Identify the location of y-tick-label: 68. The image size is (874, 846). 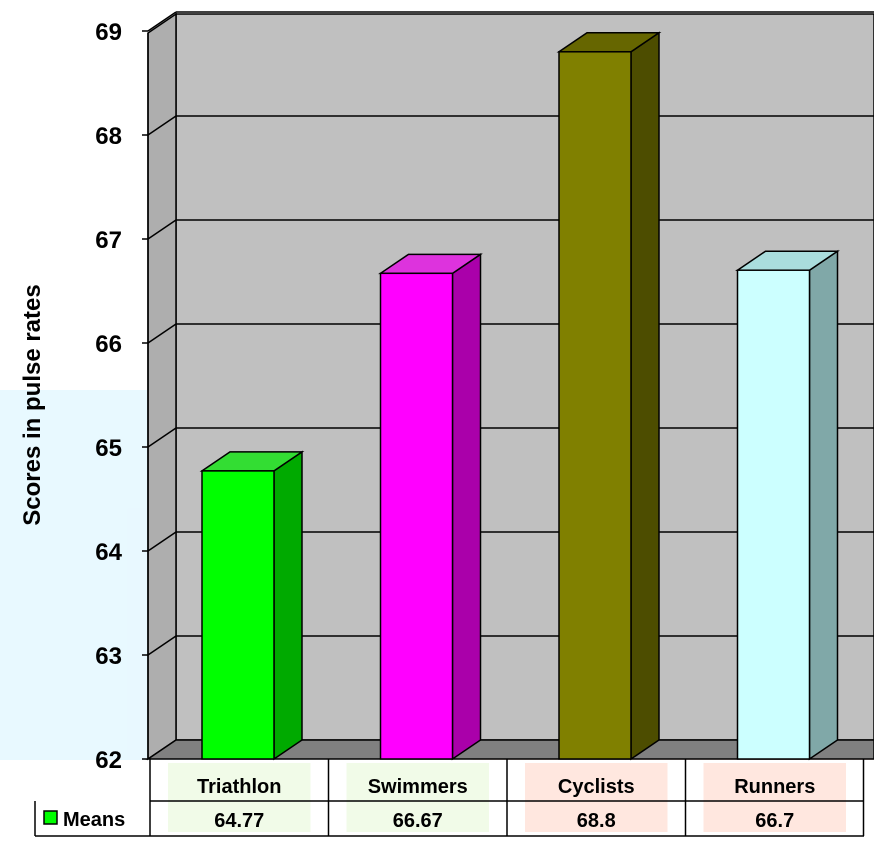
(108, 136).